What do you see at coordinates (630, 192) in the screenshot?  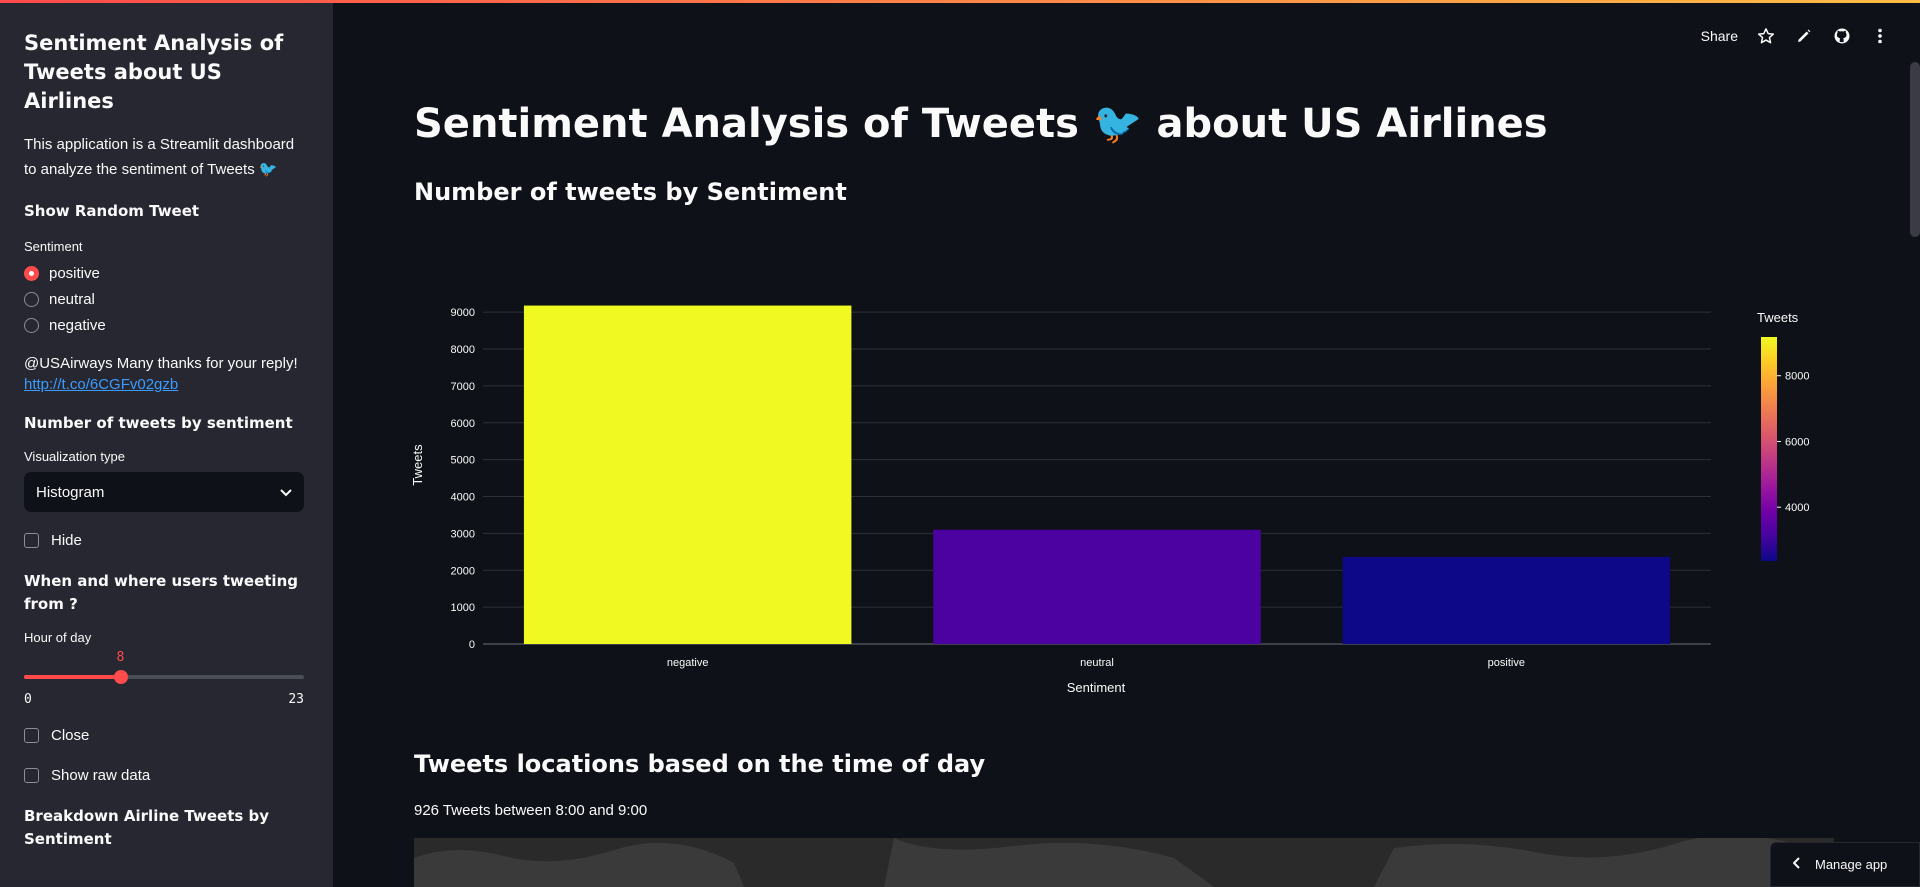 I see `section-title-count: Number of tweets by Sentiment` at bounding box center [630, 192].